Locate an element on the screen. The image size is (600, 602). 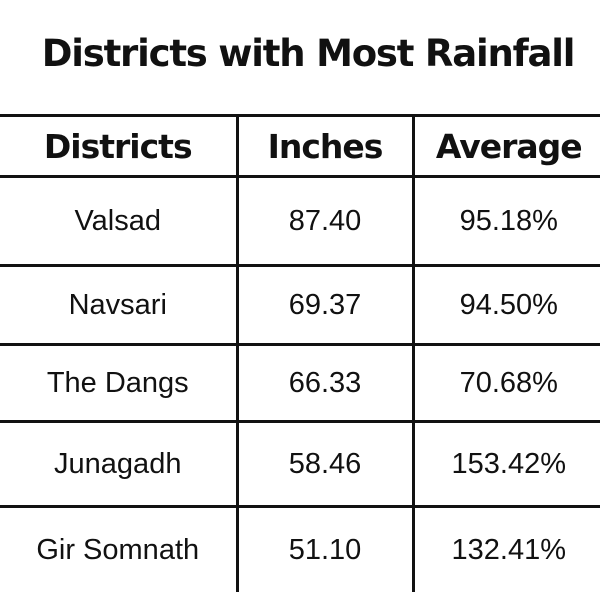
district-cell: The Dangs is located at coordinates (119, 383).